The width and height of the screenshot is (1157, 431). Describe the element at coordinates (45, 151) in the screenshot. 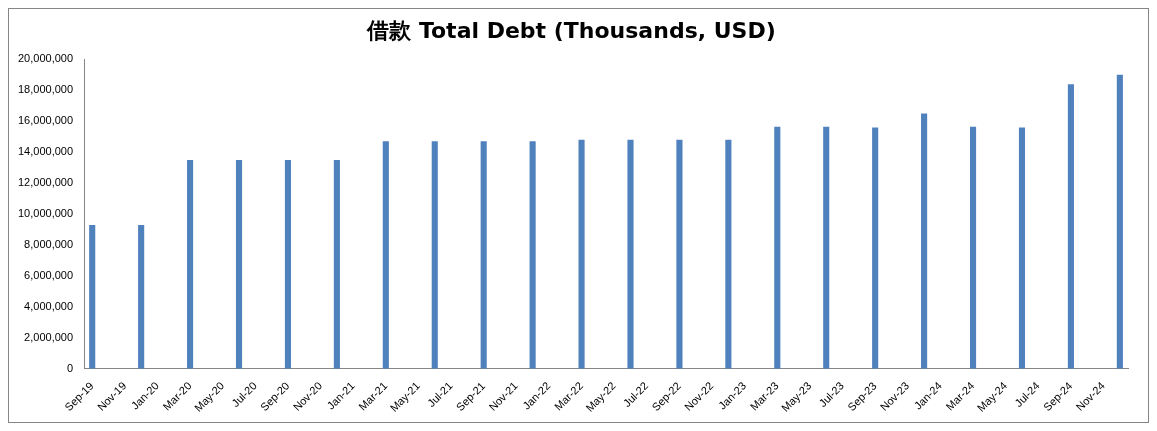

I see `y-tick-label: 14,000,000` at that location.